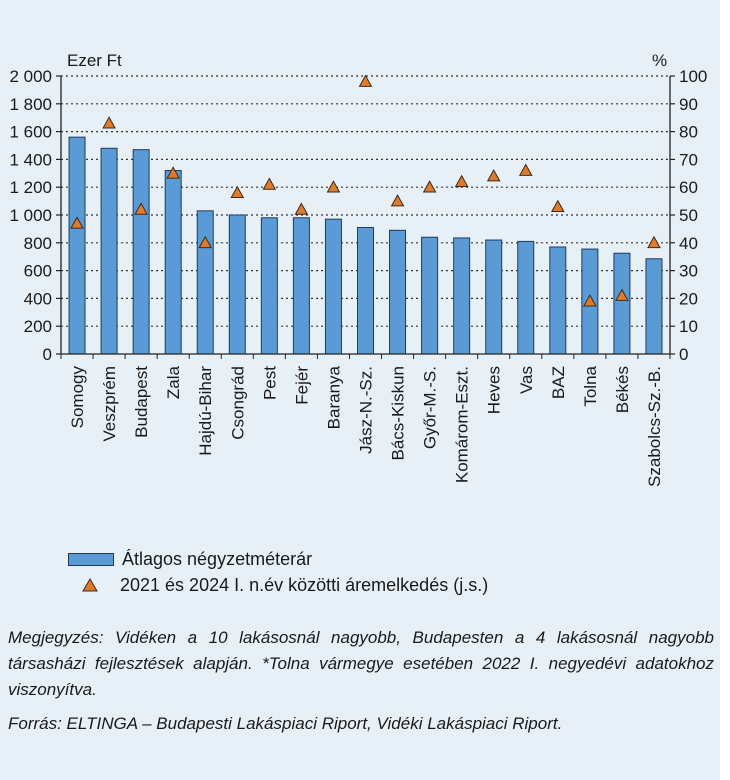 The width and height of the screenshot is (730, 780). I want to click on legend-bar-swatch, so click(91, 559).